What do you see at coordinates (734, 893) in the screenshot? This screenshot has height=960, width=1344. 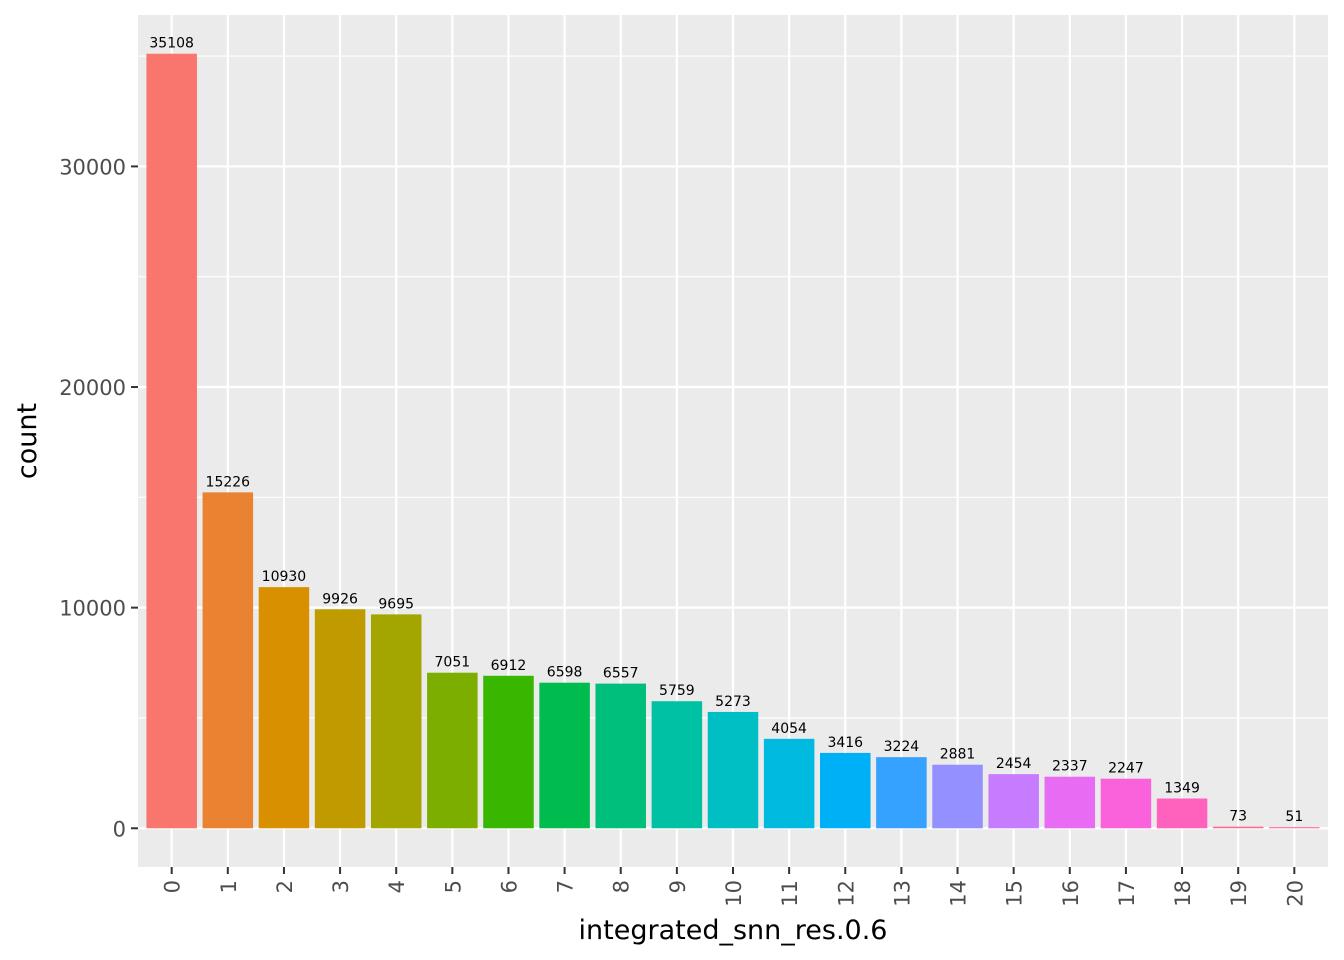 I see `x-tick-label: 10` at bounding box center [734, 893].